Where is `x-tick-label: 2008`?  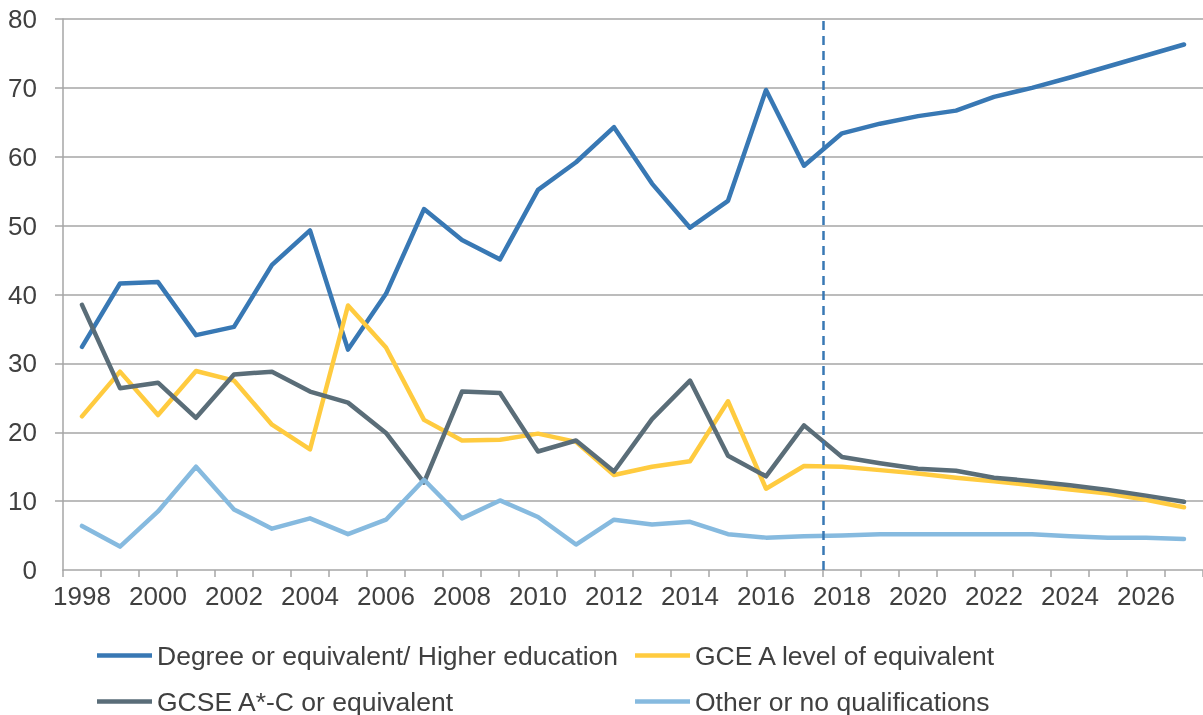 x-tick-label: 2008 is located at coordinates (462, 596).